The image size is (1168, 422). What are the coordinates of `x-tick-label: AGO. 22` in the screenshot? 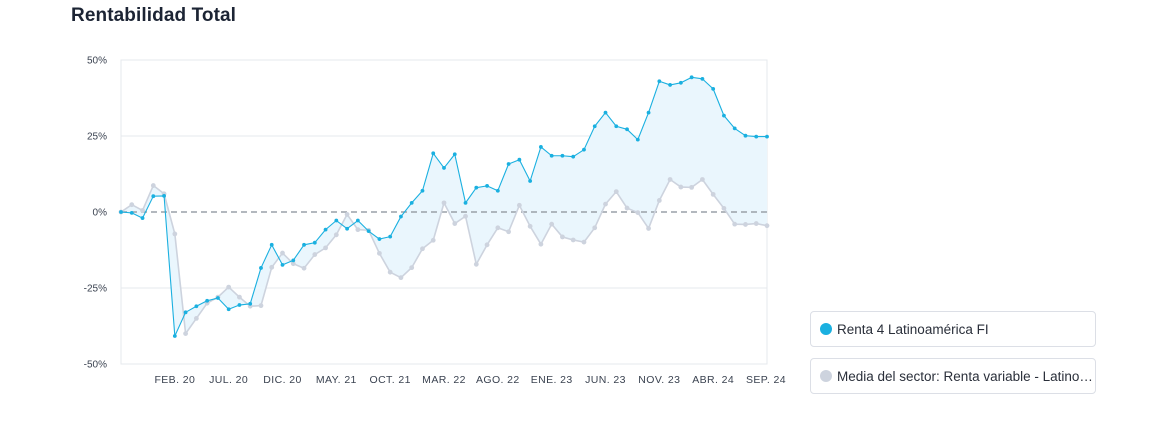 It's located at (498, 380).